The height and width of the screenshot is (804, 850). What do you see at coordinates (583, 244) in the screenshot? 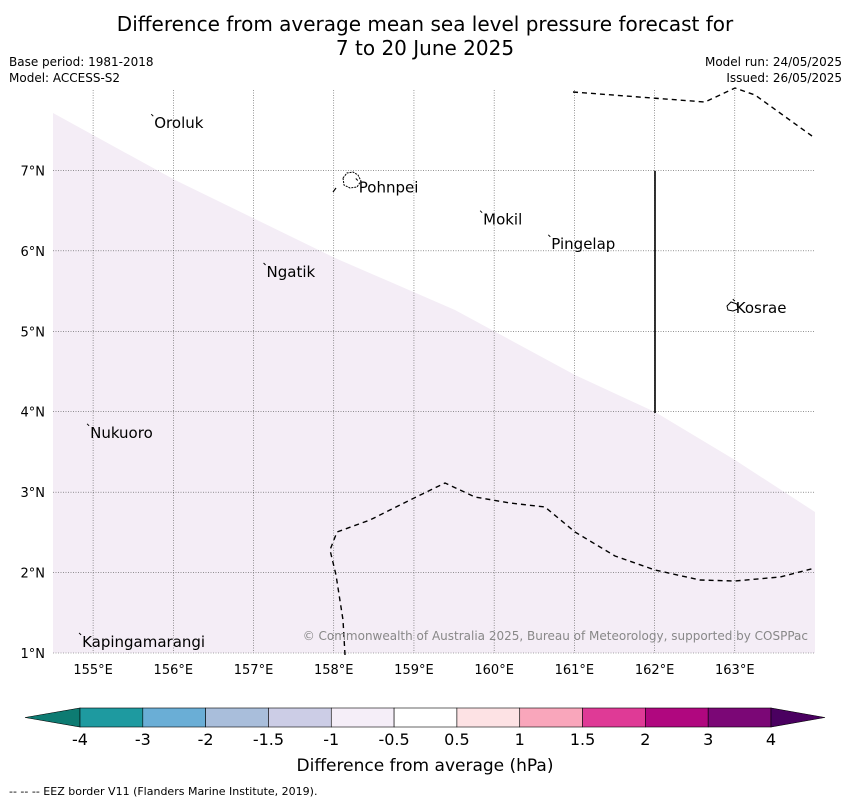
I see `place-label: Pingelap` at bounding box center [583, 244].